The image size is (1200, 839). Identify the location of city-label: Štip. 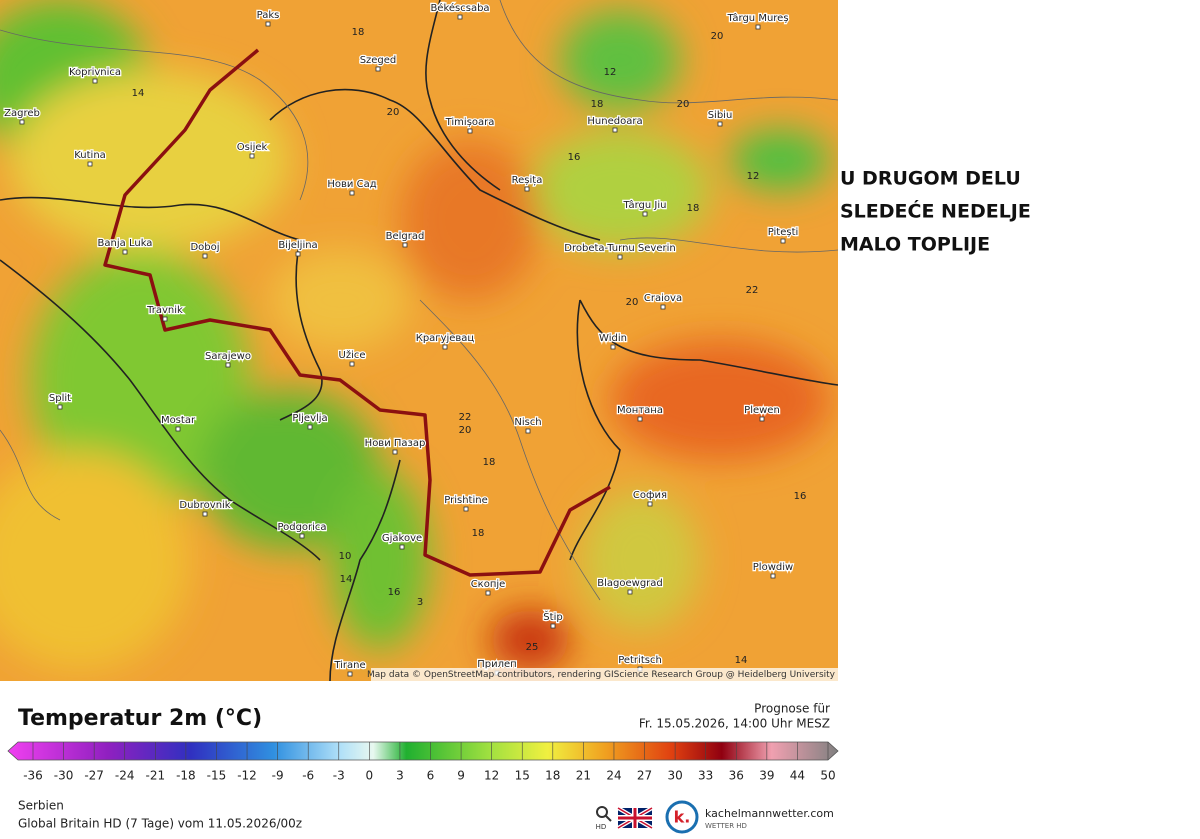
(552, 616).